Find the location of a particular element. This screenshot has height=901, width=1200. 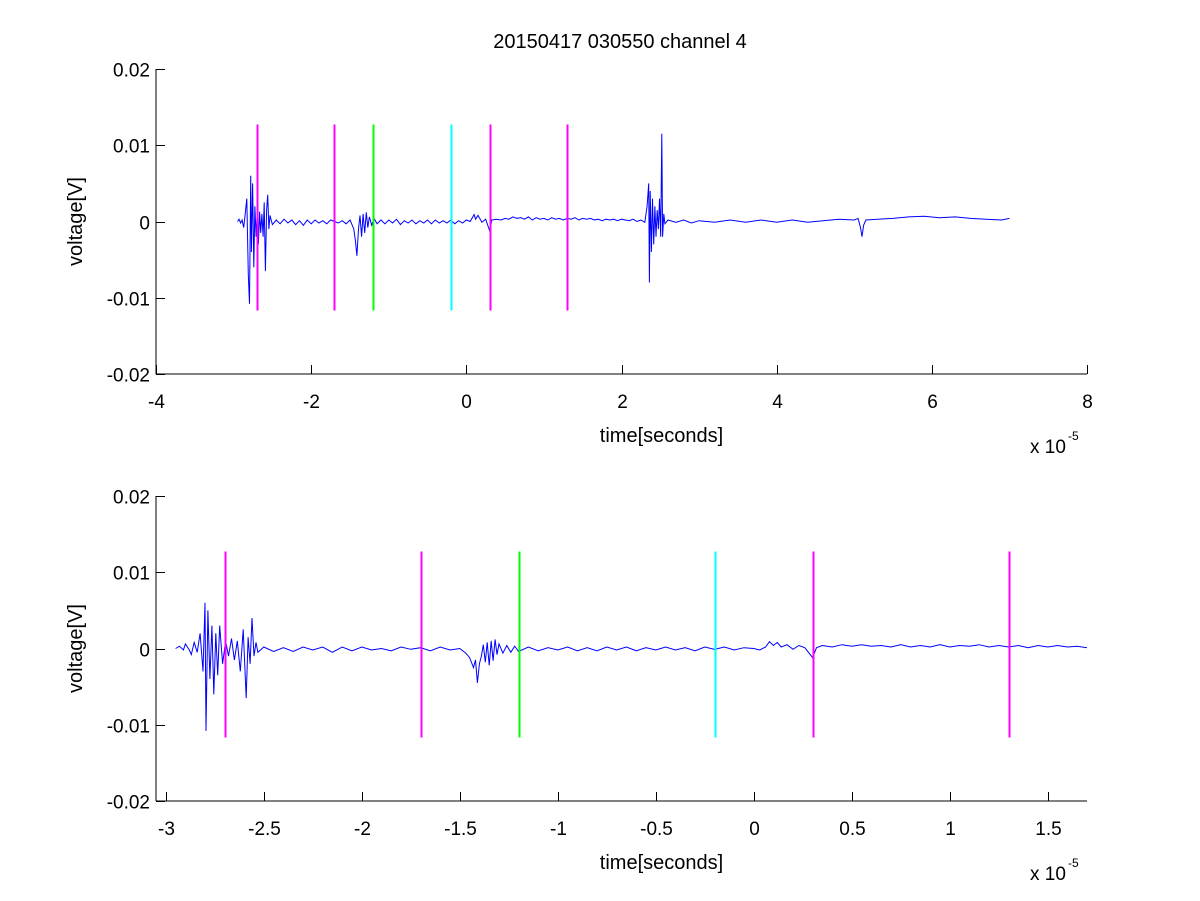

x-tick-label: 6 is located at coordinates (932, 402).